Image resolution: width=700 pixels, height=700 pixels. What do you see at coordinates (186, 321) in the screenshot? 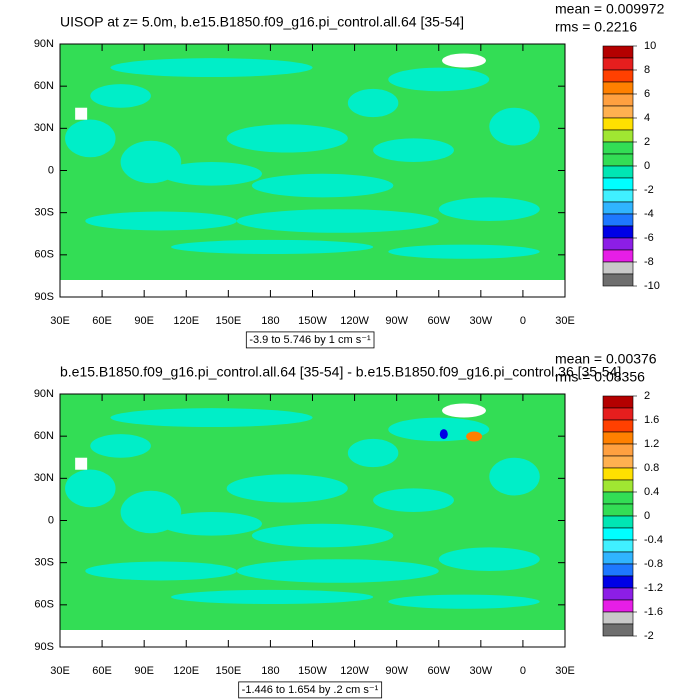
I see `lon-label: 120E` at bounding box center [186, 321].